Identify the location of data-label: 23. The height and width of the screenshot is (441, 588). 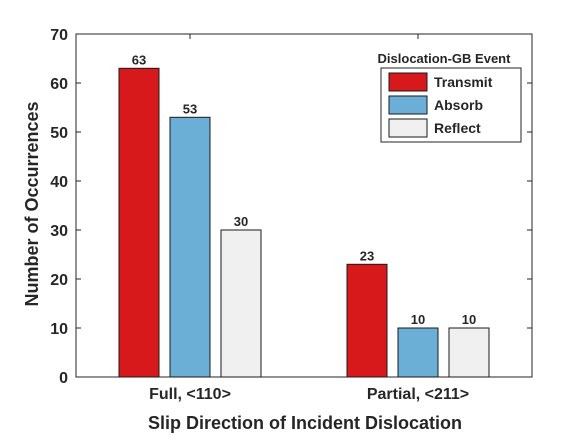
(367, 255).